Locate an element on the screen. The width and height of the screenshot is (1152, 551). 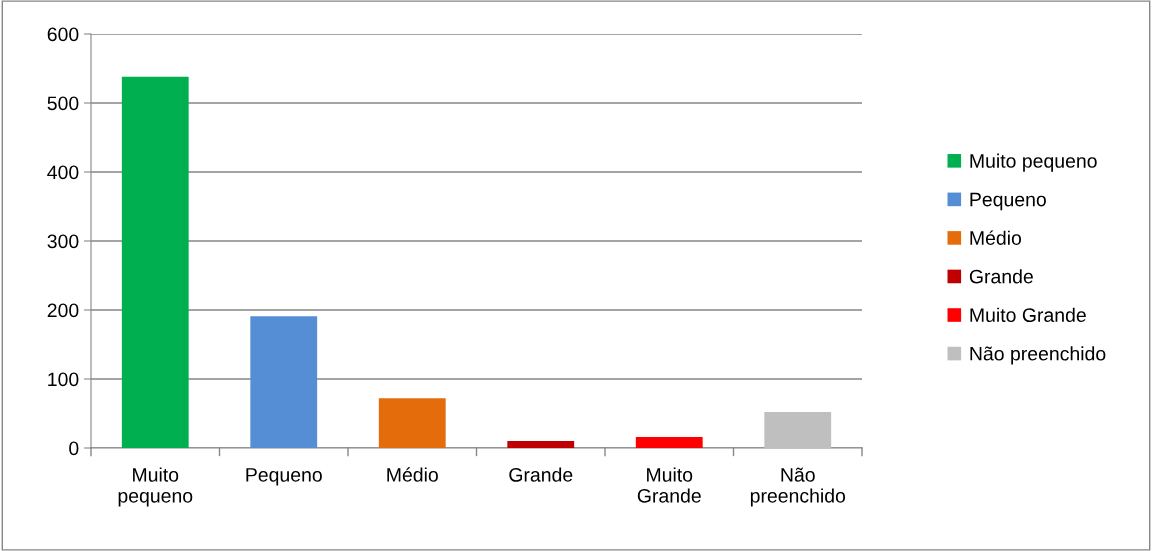
legend-label: Muito Grande is located at coordinates (1028, 314).